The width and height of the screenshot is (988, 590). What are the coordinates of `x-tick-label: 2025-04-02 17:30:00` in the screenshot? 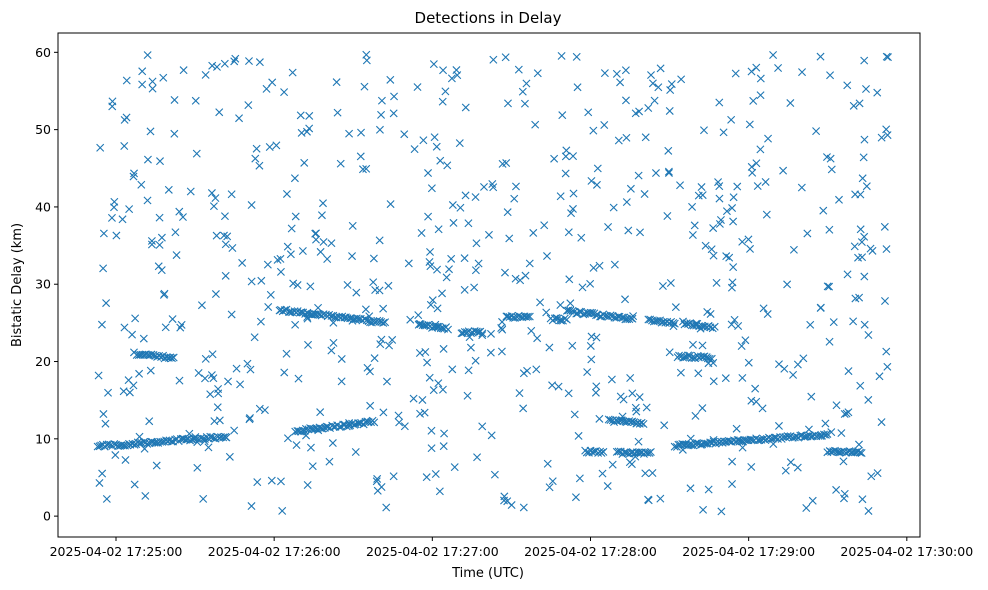 It's located at (906, 551).